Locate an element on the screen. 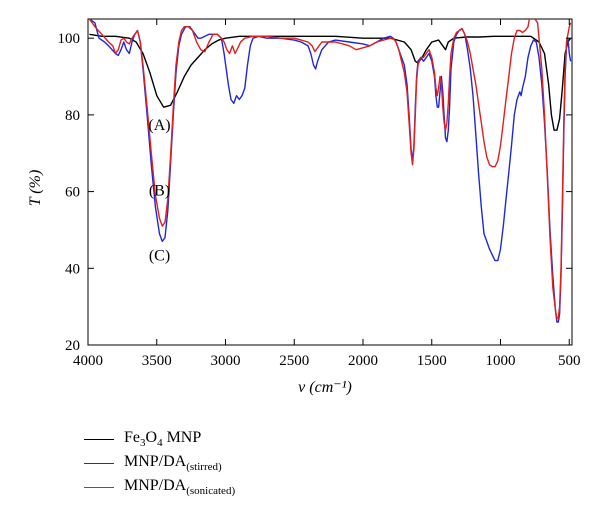 This screenshot has height=516, width=600. annotation-label: (B) is located at coordinates (159, 190).